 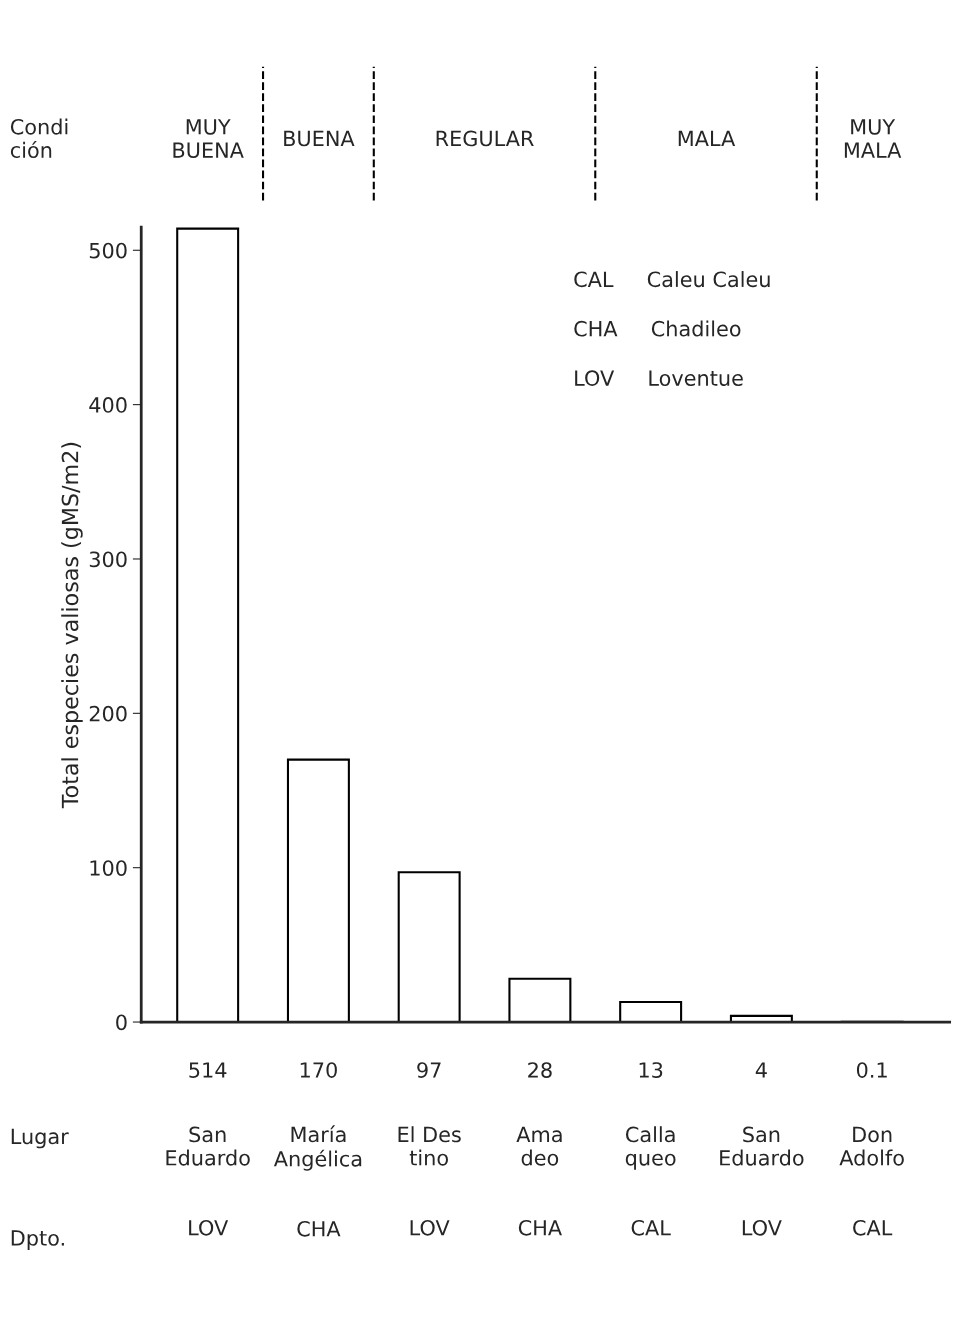 I want to click on text: REGULAR, so click(x=485, y=138).